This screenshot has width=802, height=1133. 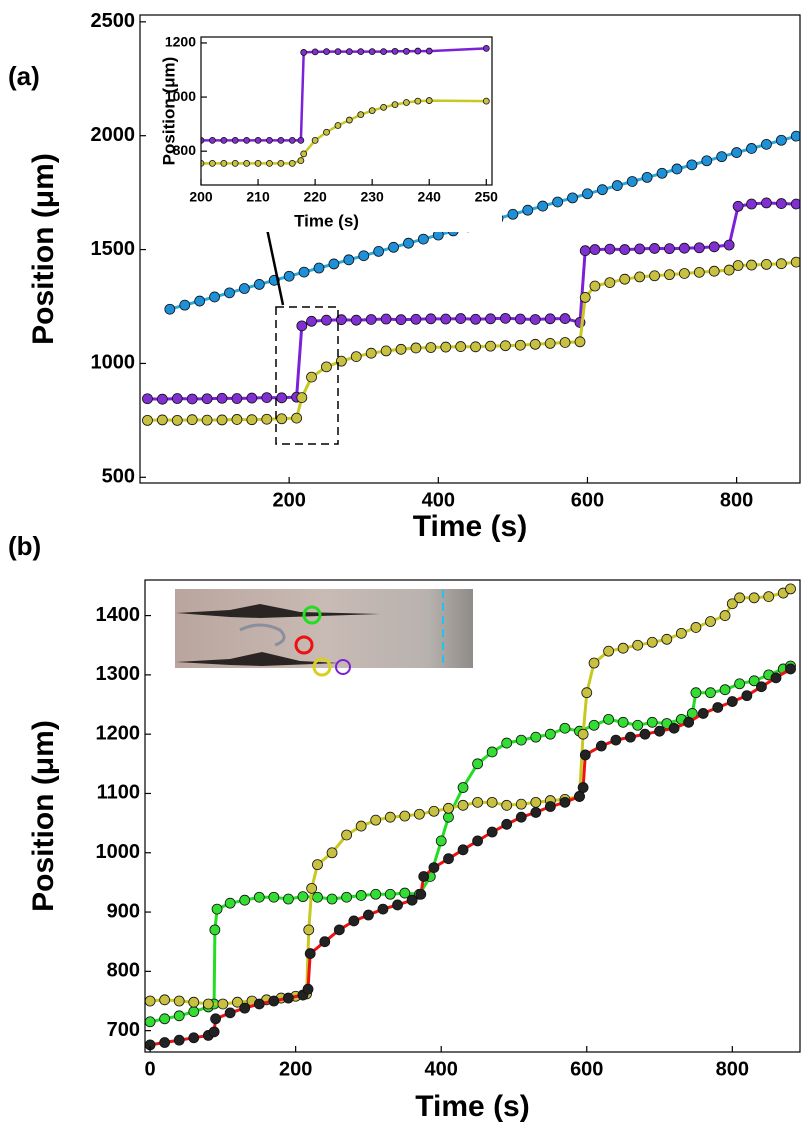 I want to click on x-tick-label: 210, so click(x=258, y=196).